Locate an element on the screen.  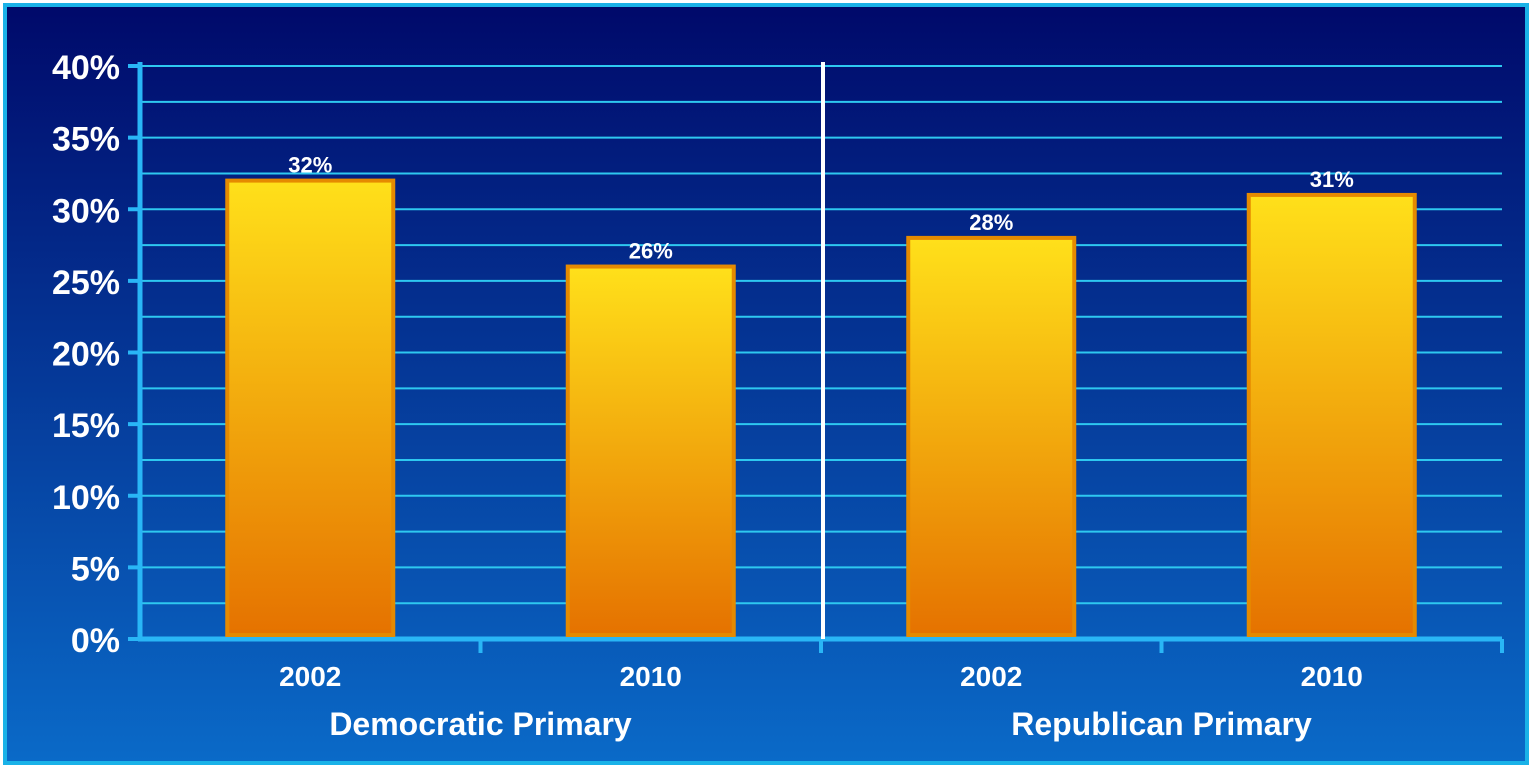
y-tick-label: 0% is located at coordinates (95, 641).